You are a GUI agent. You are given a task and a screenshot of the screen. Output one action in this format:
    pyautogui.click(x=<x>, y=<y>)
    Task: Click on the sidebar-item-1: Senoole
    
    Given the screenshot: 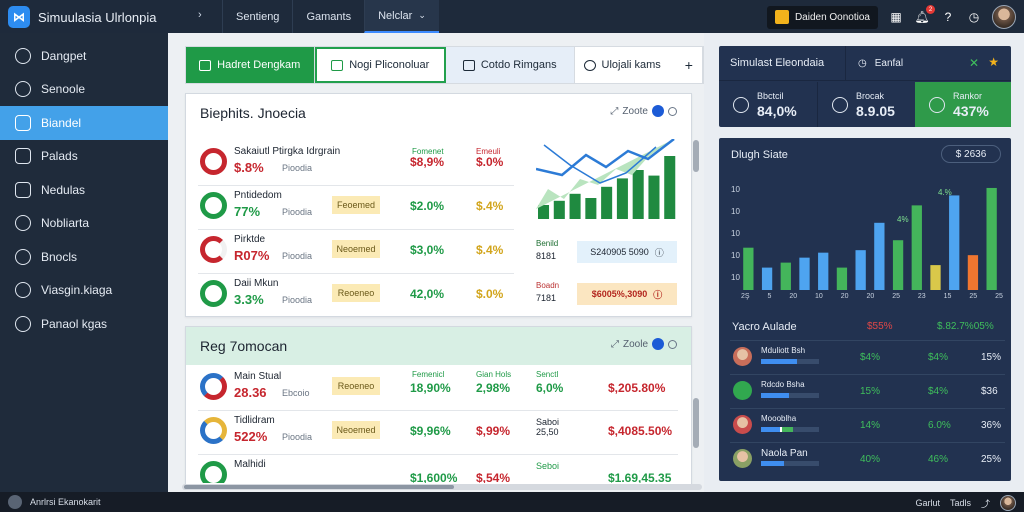 What is the action you would take?
    pyautogui.click(x=84, y=90)
    